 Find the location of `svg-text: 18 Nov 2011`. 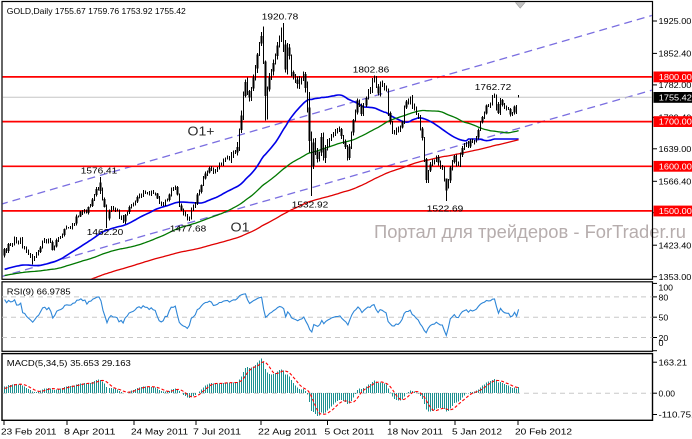

svg-text: 18 Nov 2011 is located at coordinates (415, 432).